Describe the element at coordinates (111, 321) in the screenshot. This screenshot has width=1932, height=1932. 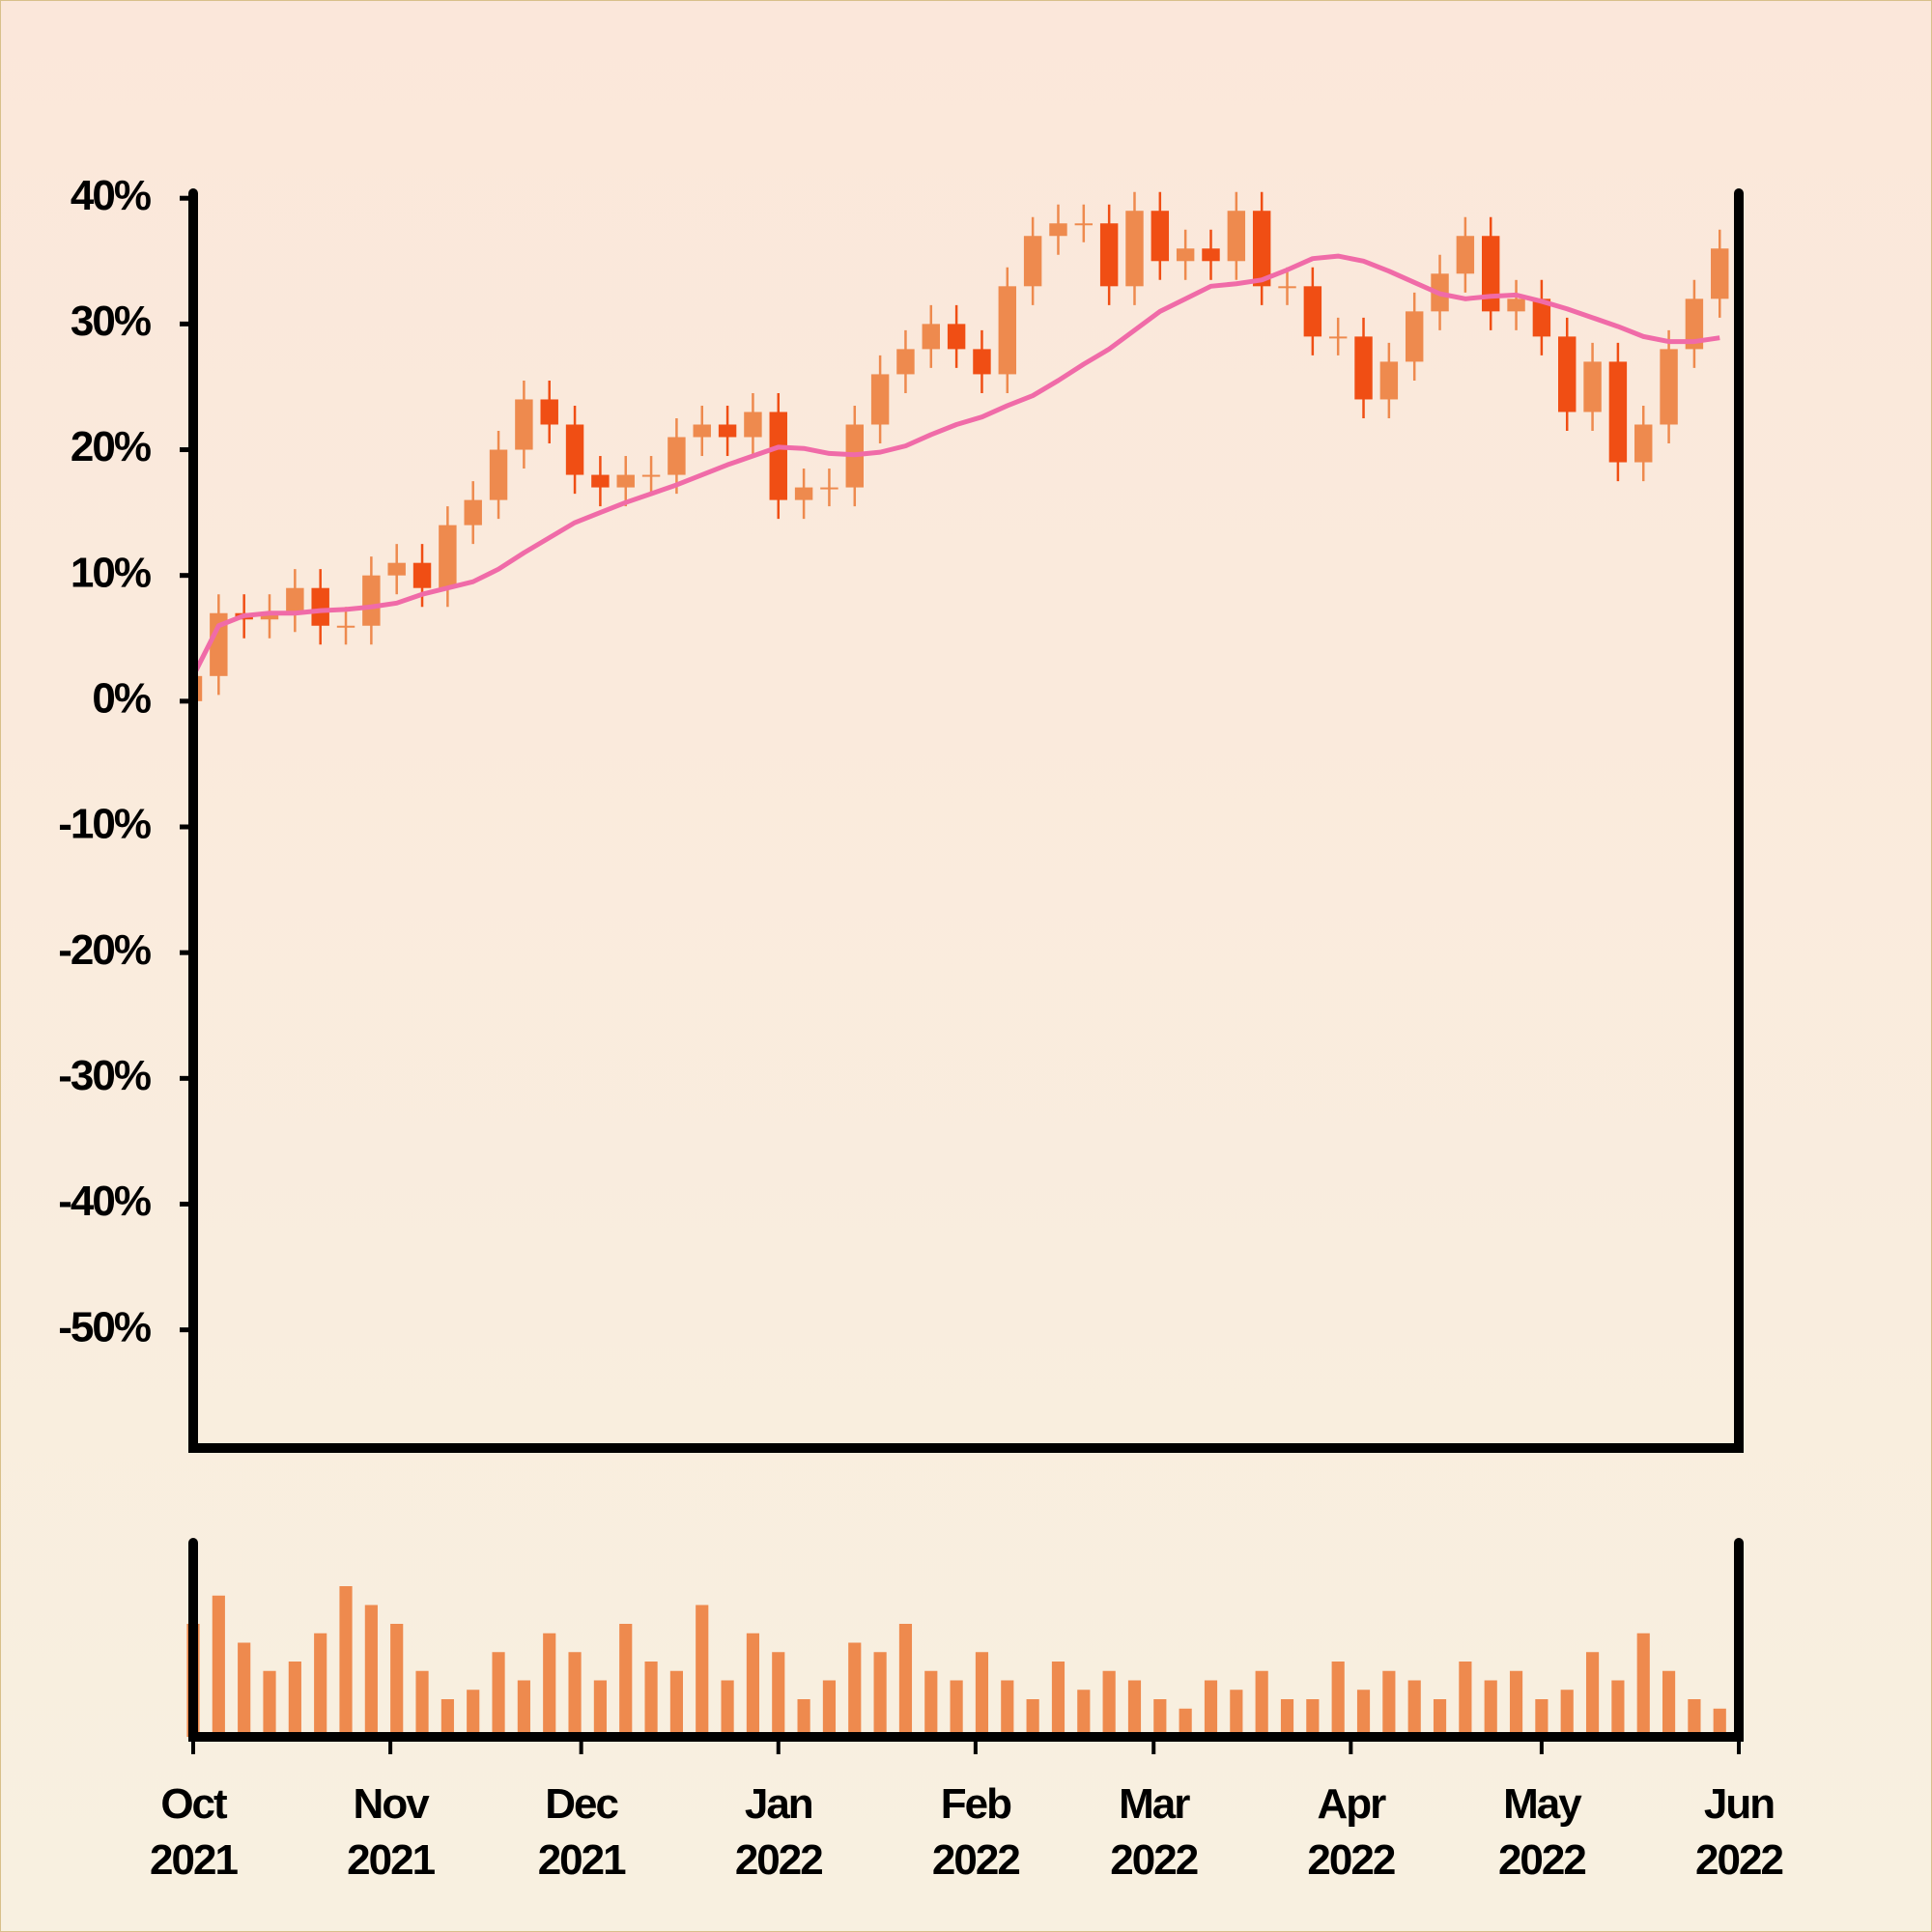
I see `y-tick-label: 30%` at that location.